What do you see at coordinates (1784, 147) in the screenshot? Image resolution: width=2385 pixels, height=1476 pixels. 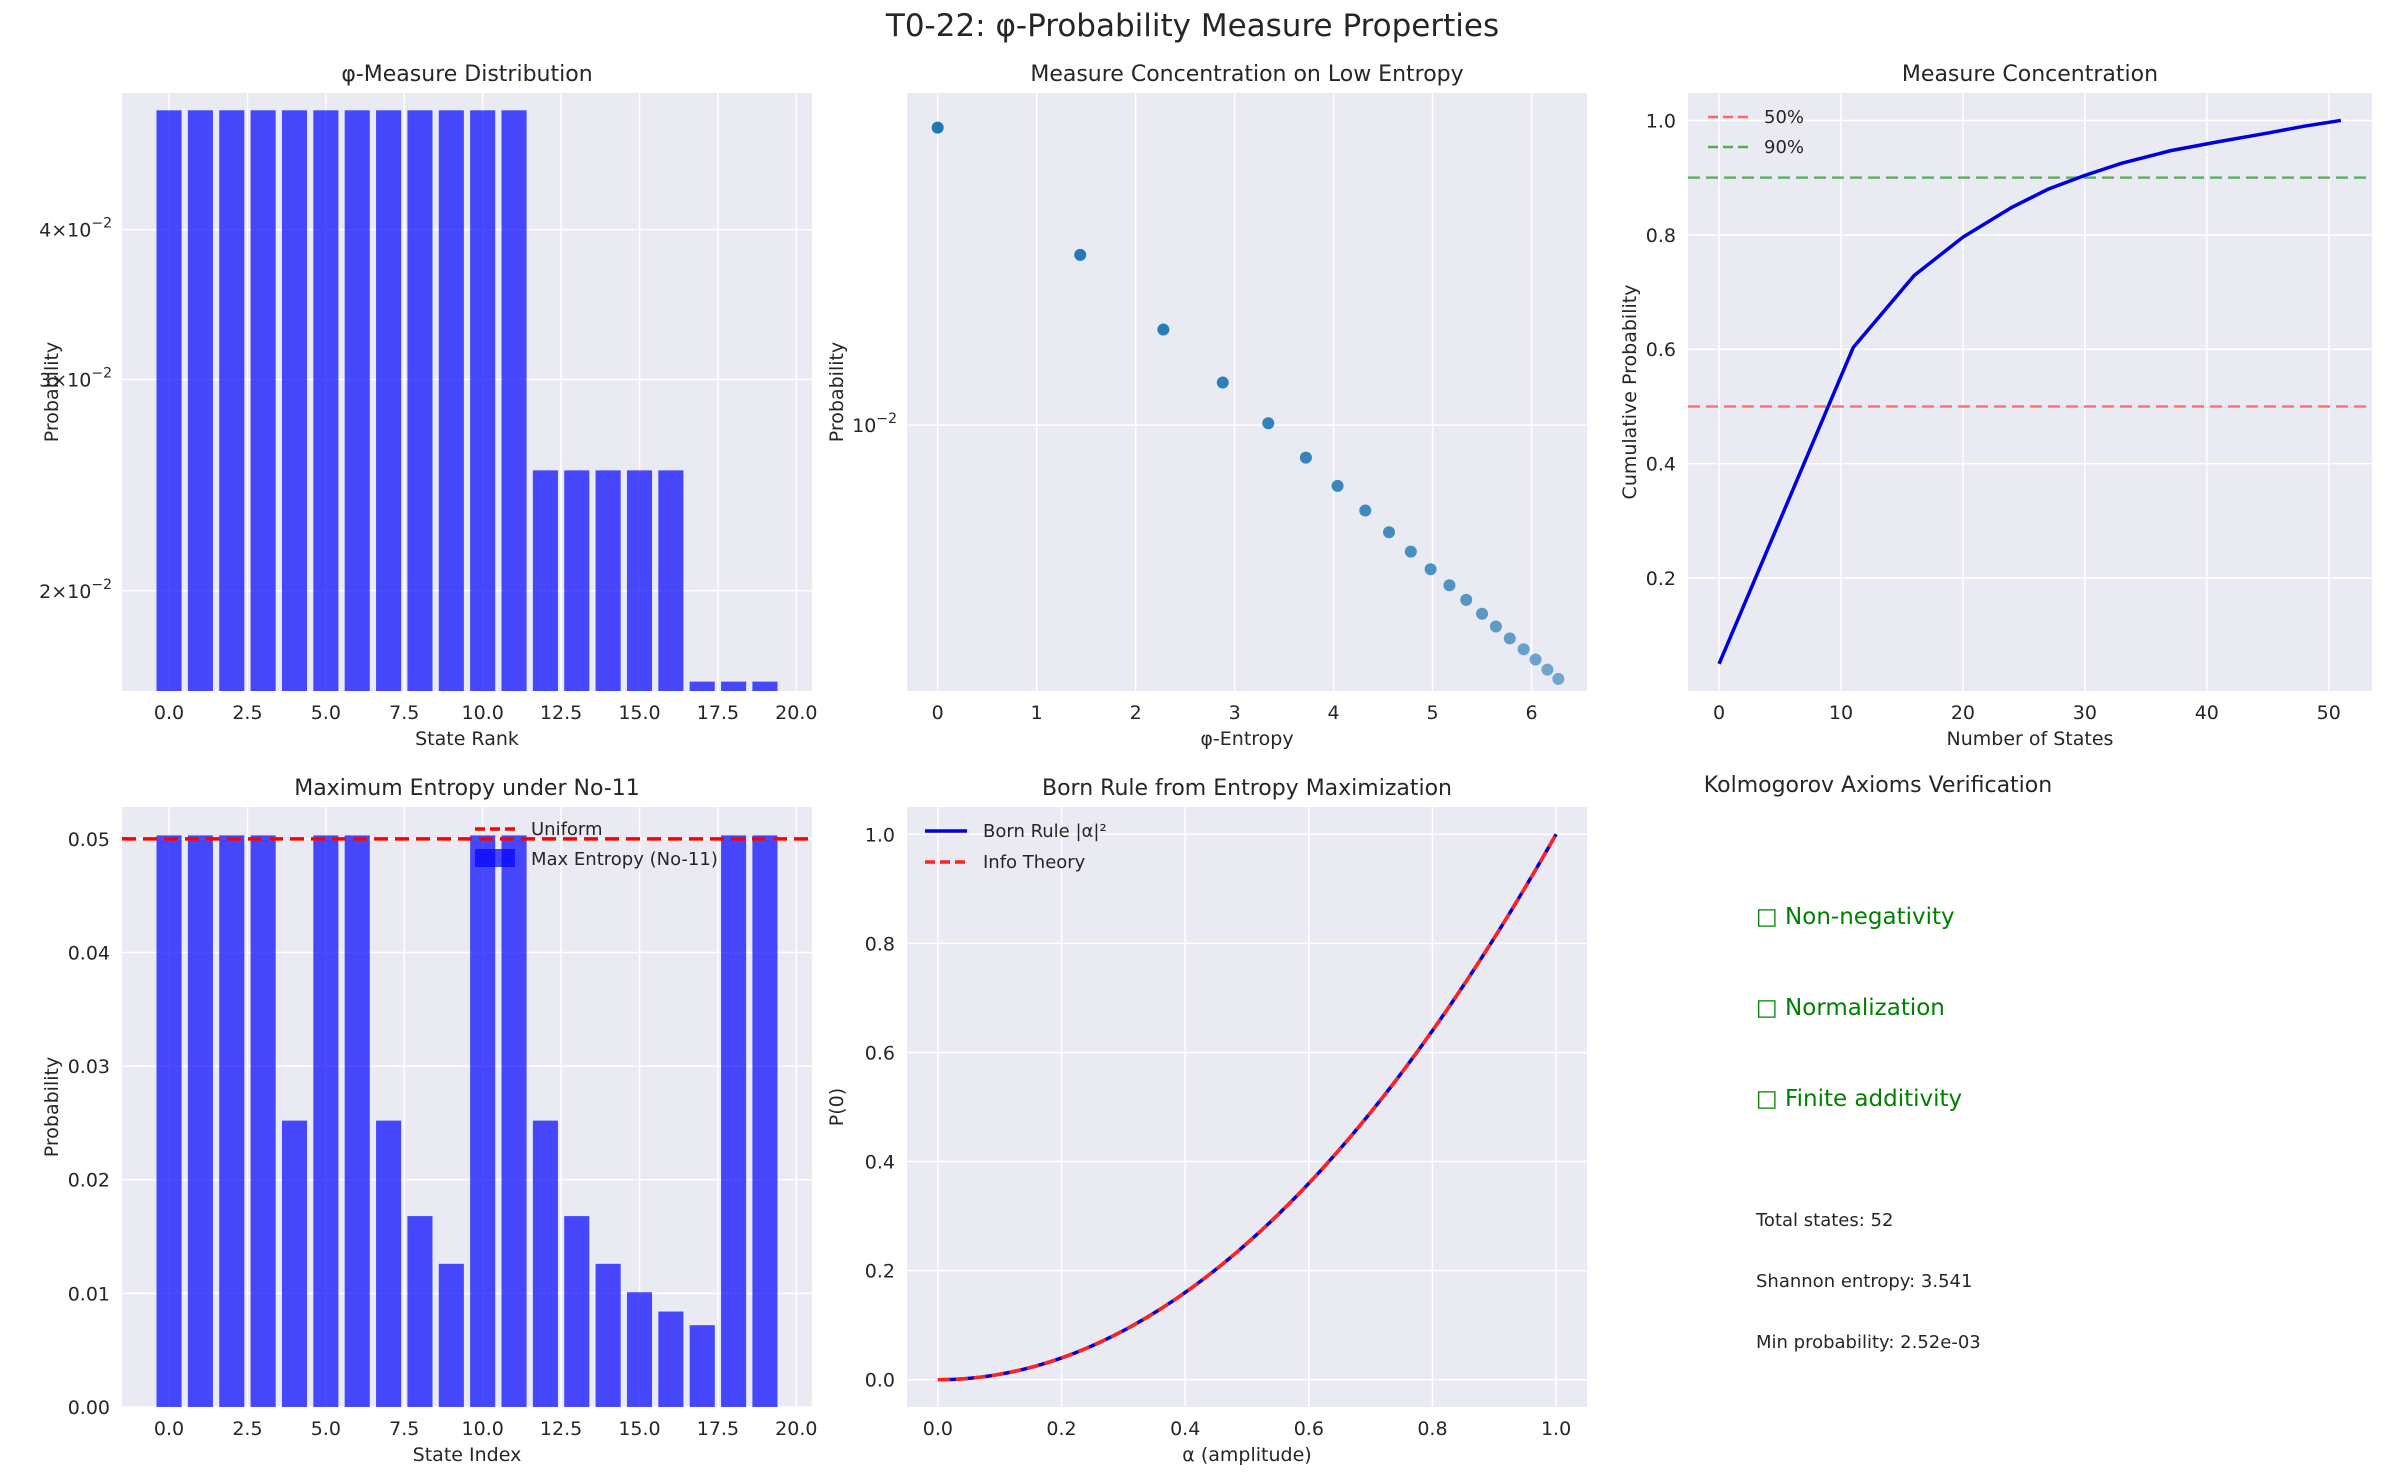 I see `legend-label: 90%` at bounding box center [1784, 147].